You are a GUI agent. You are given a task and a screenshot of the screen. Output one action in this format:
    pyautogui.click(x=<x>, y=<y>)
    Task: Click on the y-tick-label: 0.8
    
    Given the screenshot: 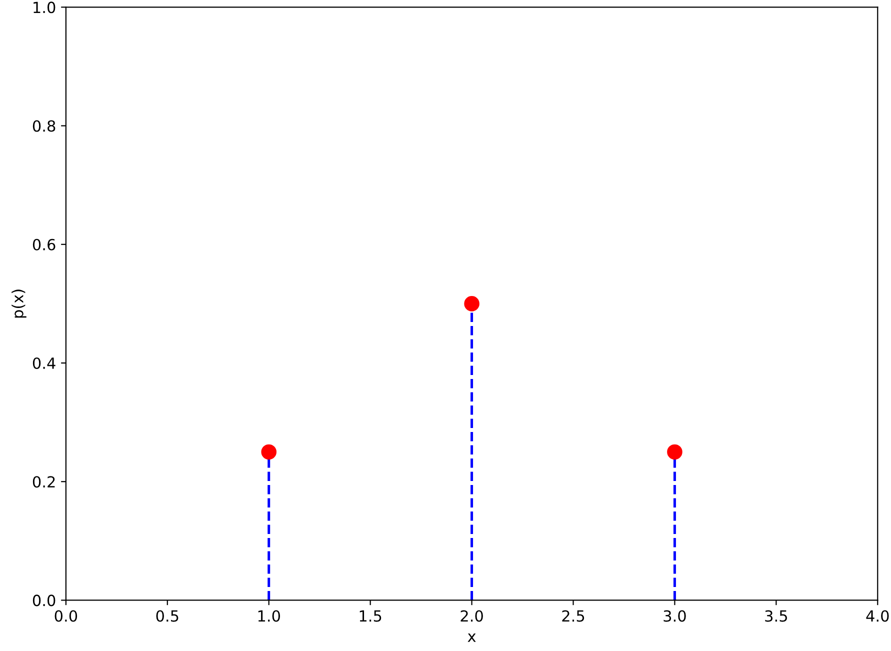 What is the action you would take?
    pyautogui.click(x=44, y=126)
    